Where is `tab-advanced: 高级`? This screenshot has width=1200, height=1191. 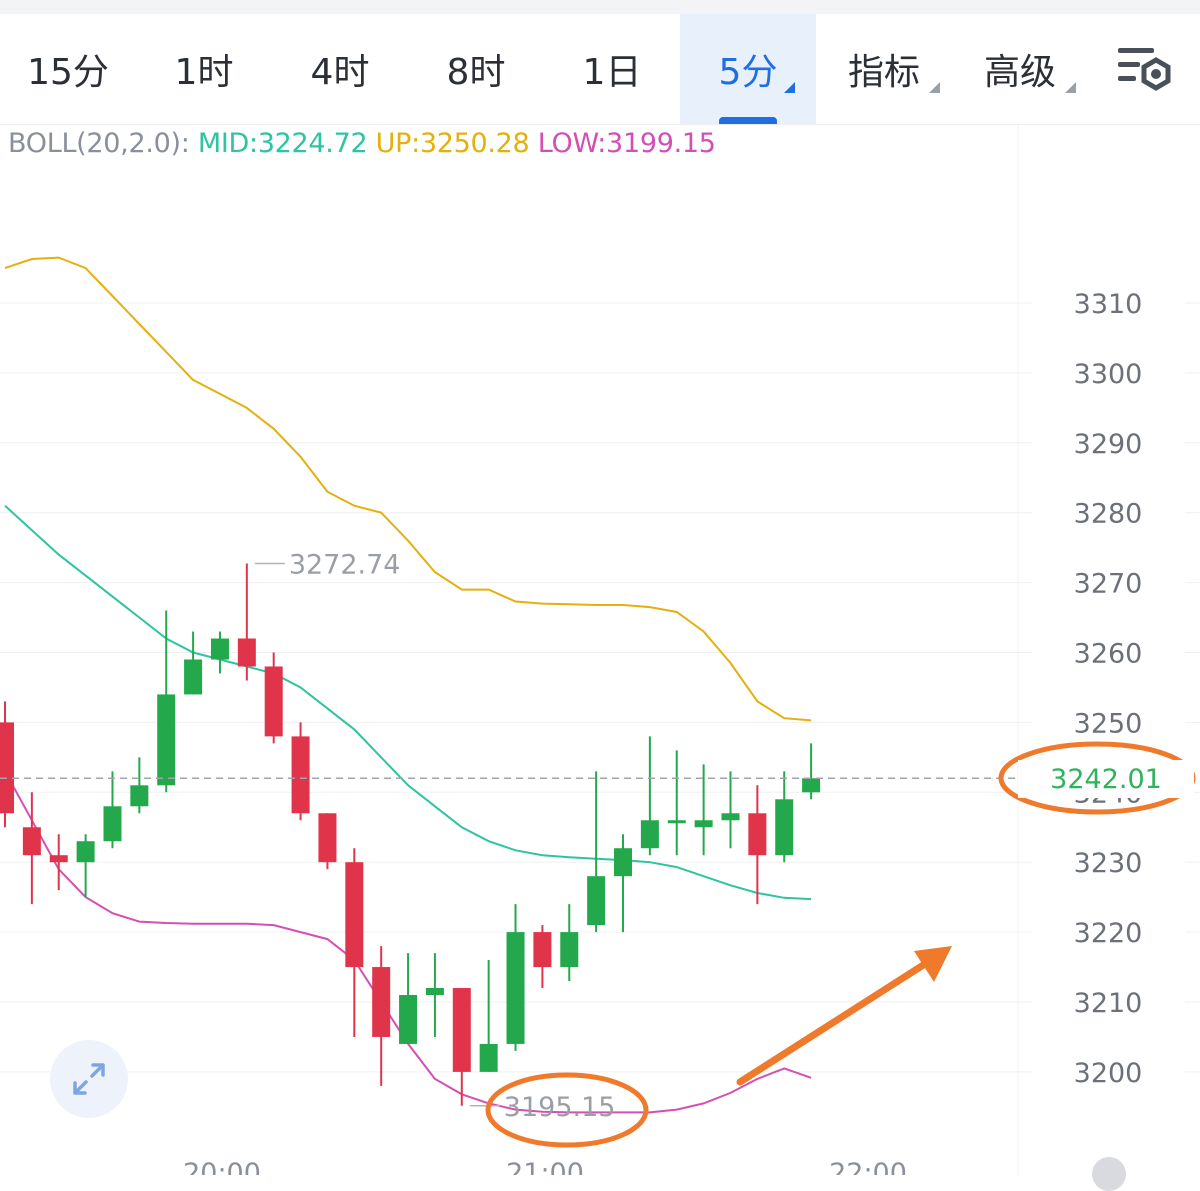 tab-advanced: 高级 is located at coordinates (1020, 69).